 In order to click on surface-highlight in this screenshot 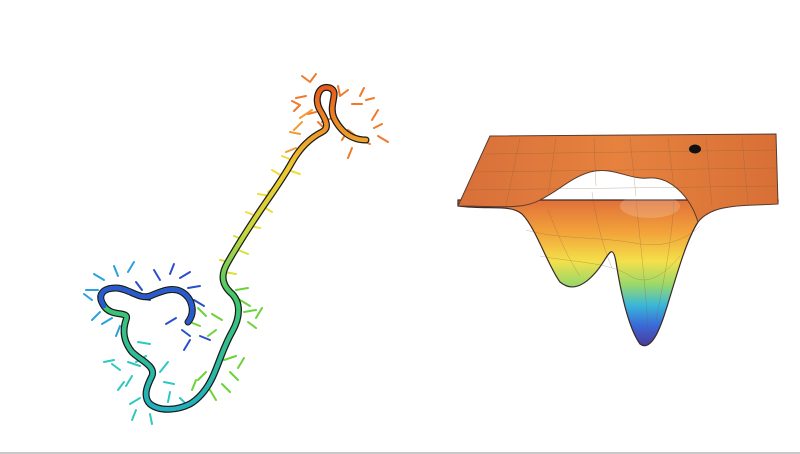, I will do `click(650, 206)`.